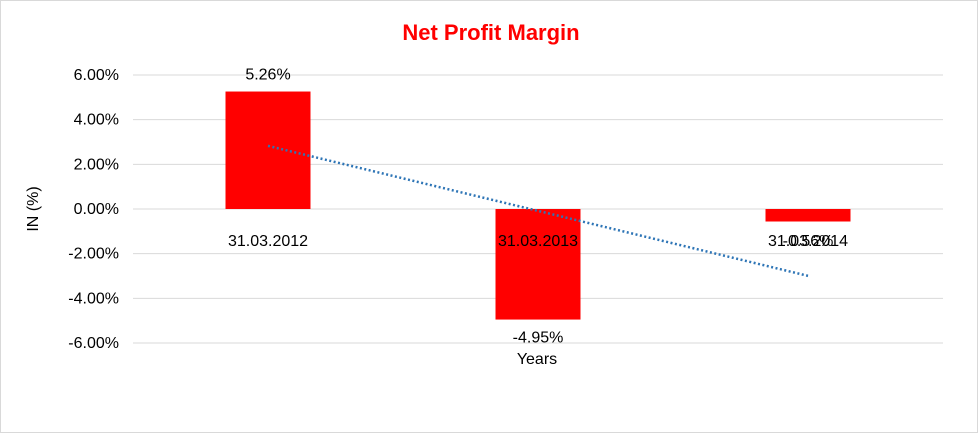 The width and height of the screenshot is (978, 434). I want to click on y-axis-tick-labels: 6.00% 4.00% 2.00% 0.00% -2.00% -4.00% -6.00%, so click(93, 209).